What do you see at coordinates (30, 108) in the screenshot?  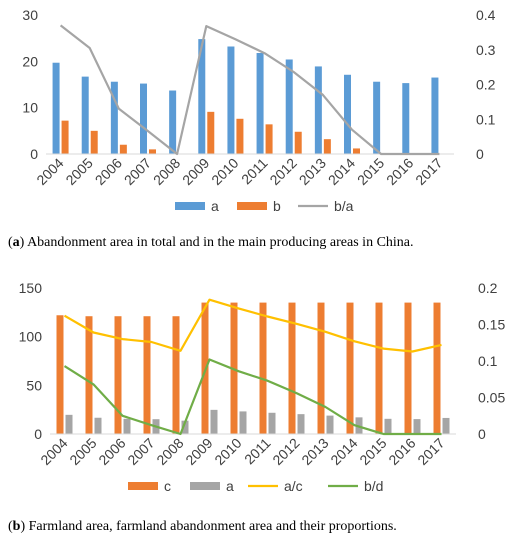 I see `y-tick-label: 10` at bounding box center [30, 108].